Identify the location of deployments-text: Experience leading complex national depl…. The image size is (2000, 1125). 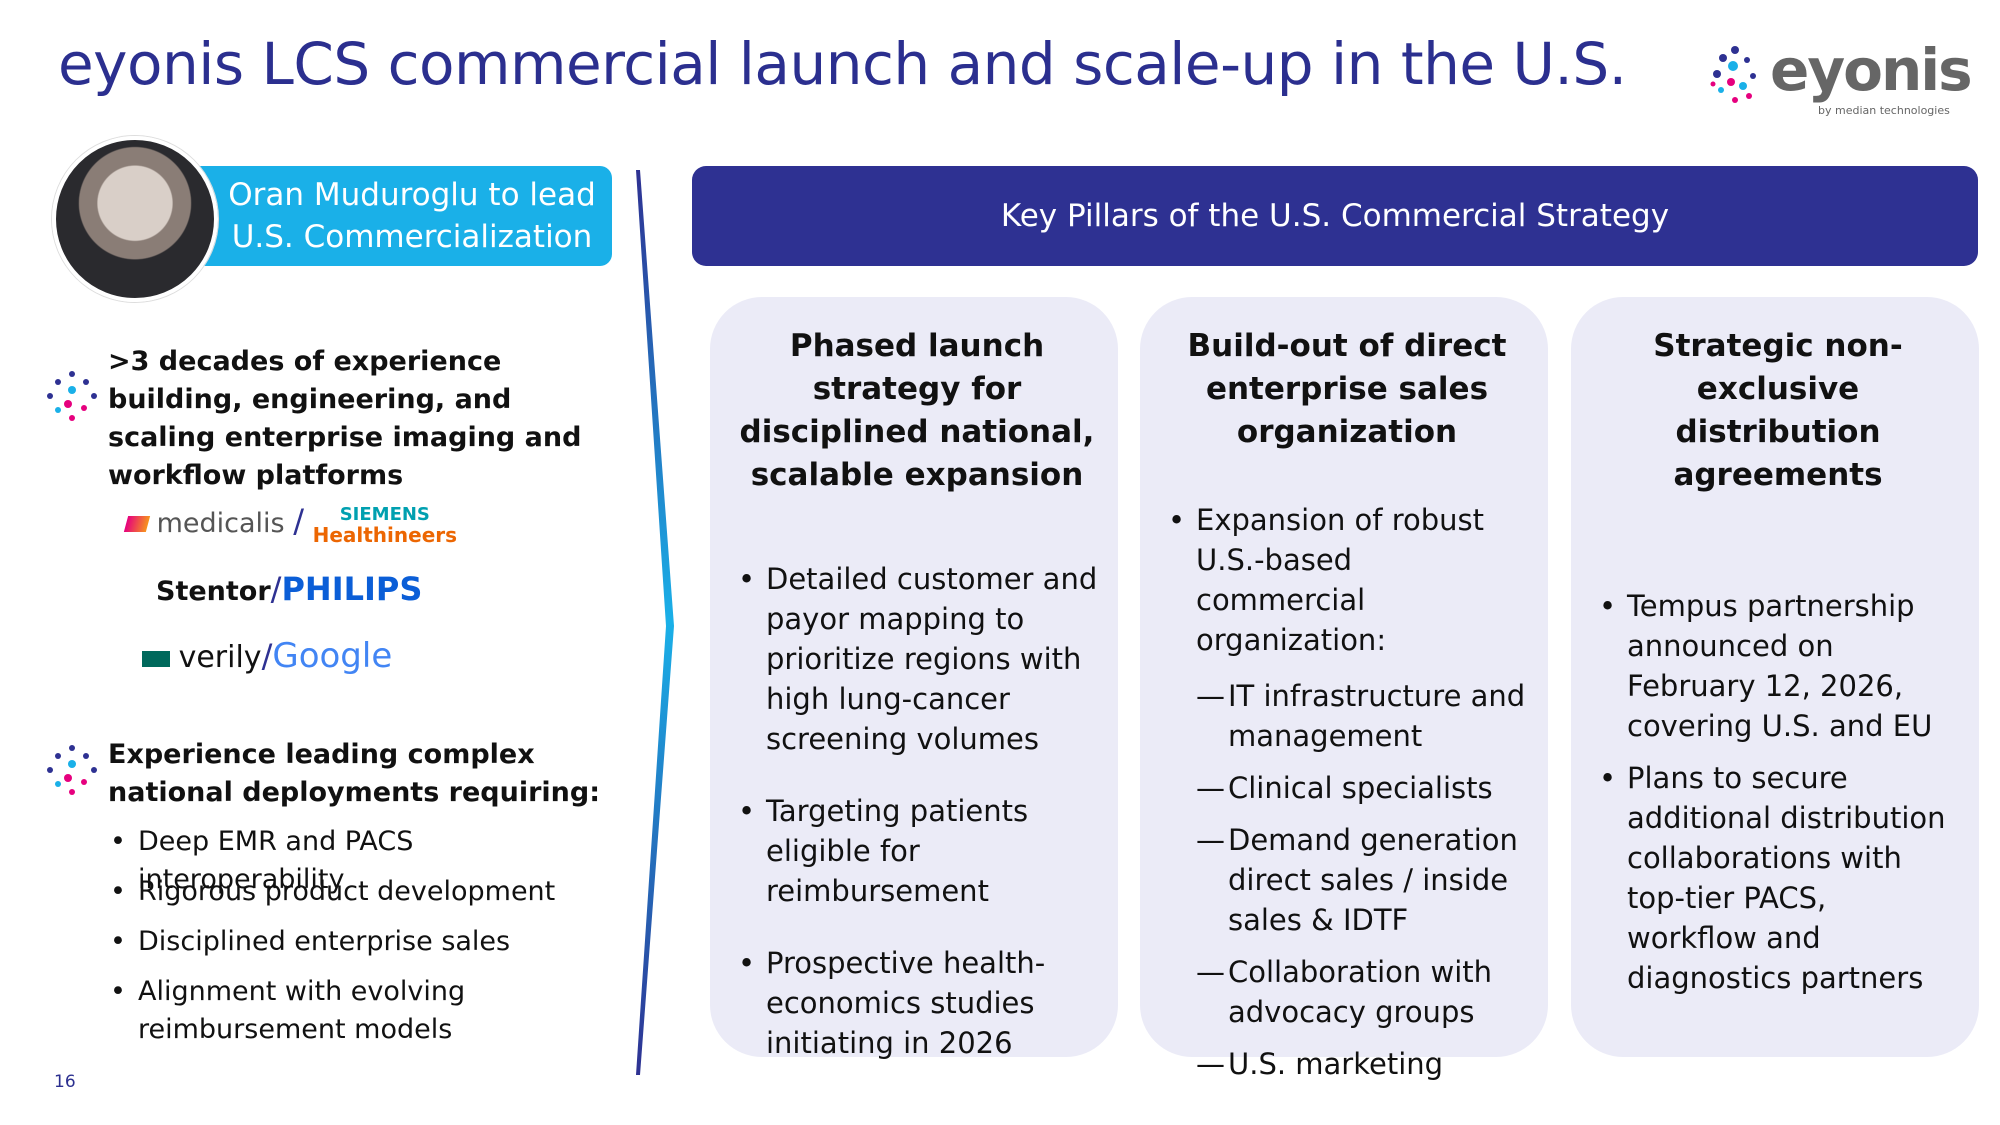
(354, 773).